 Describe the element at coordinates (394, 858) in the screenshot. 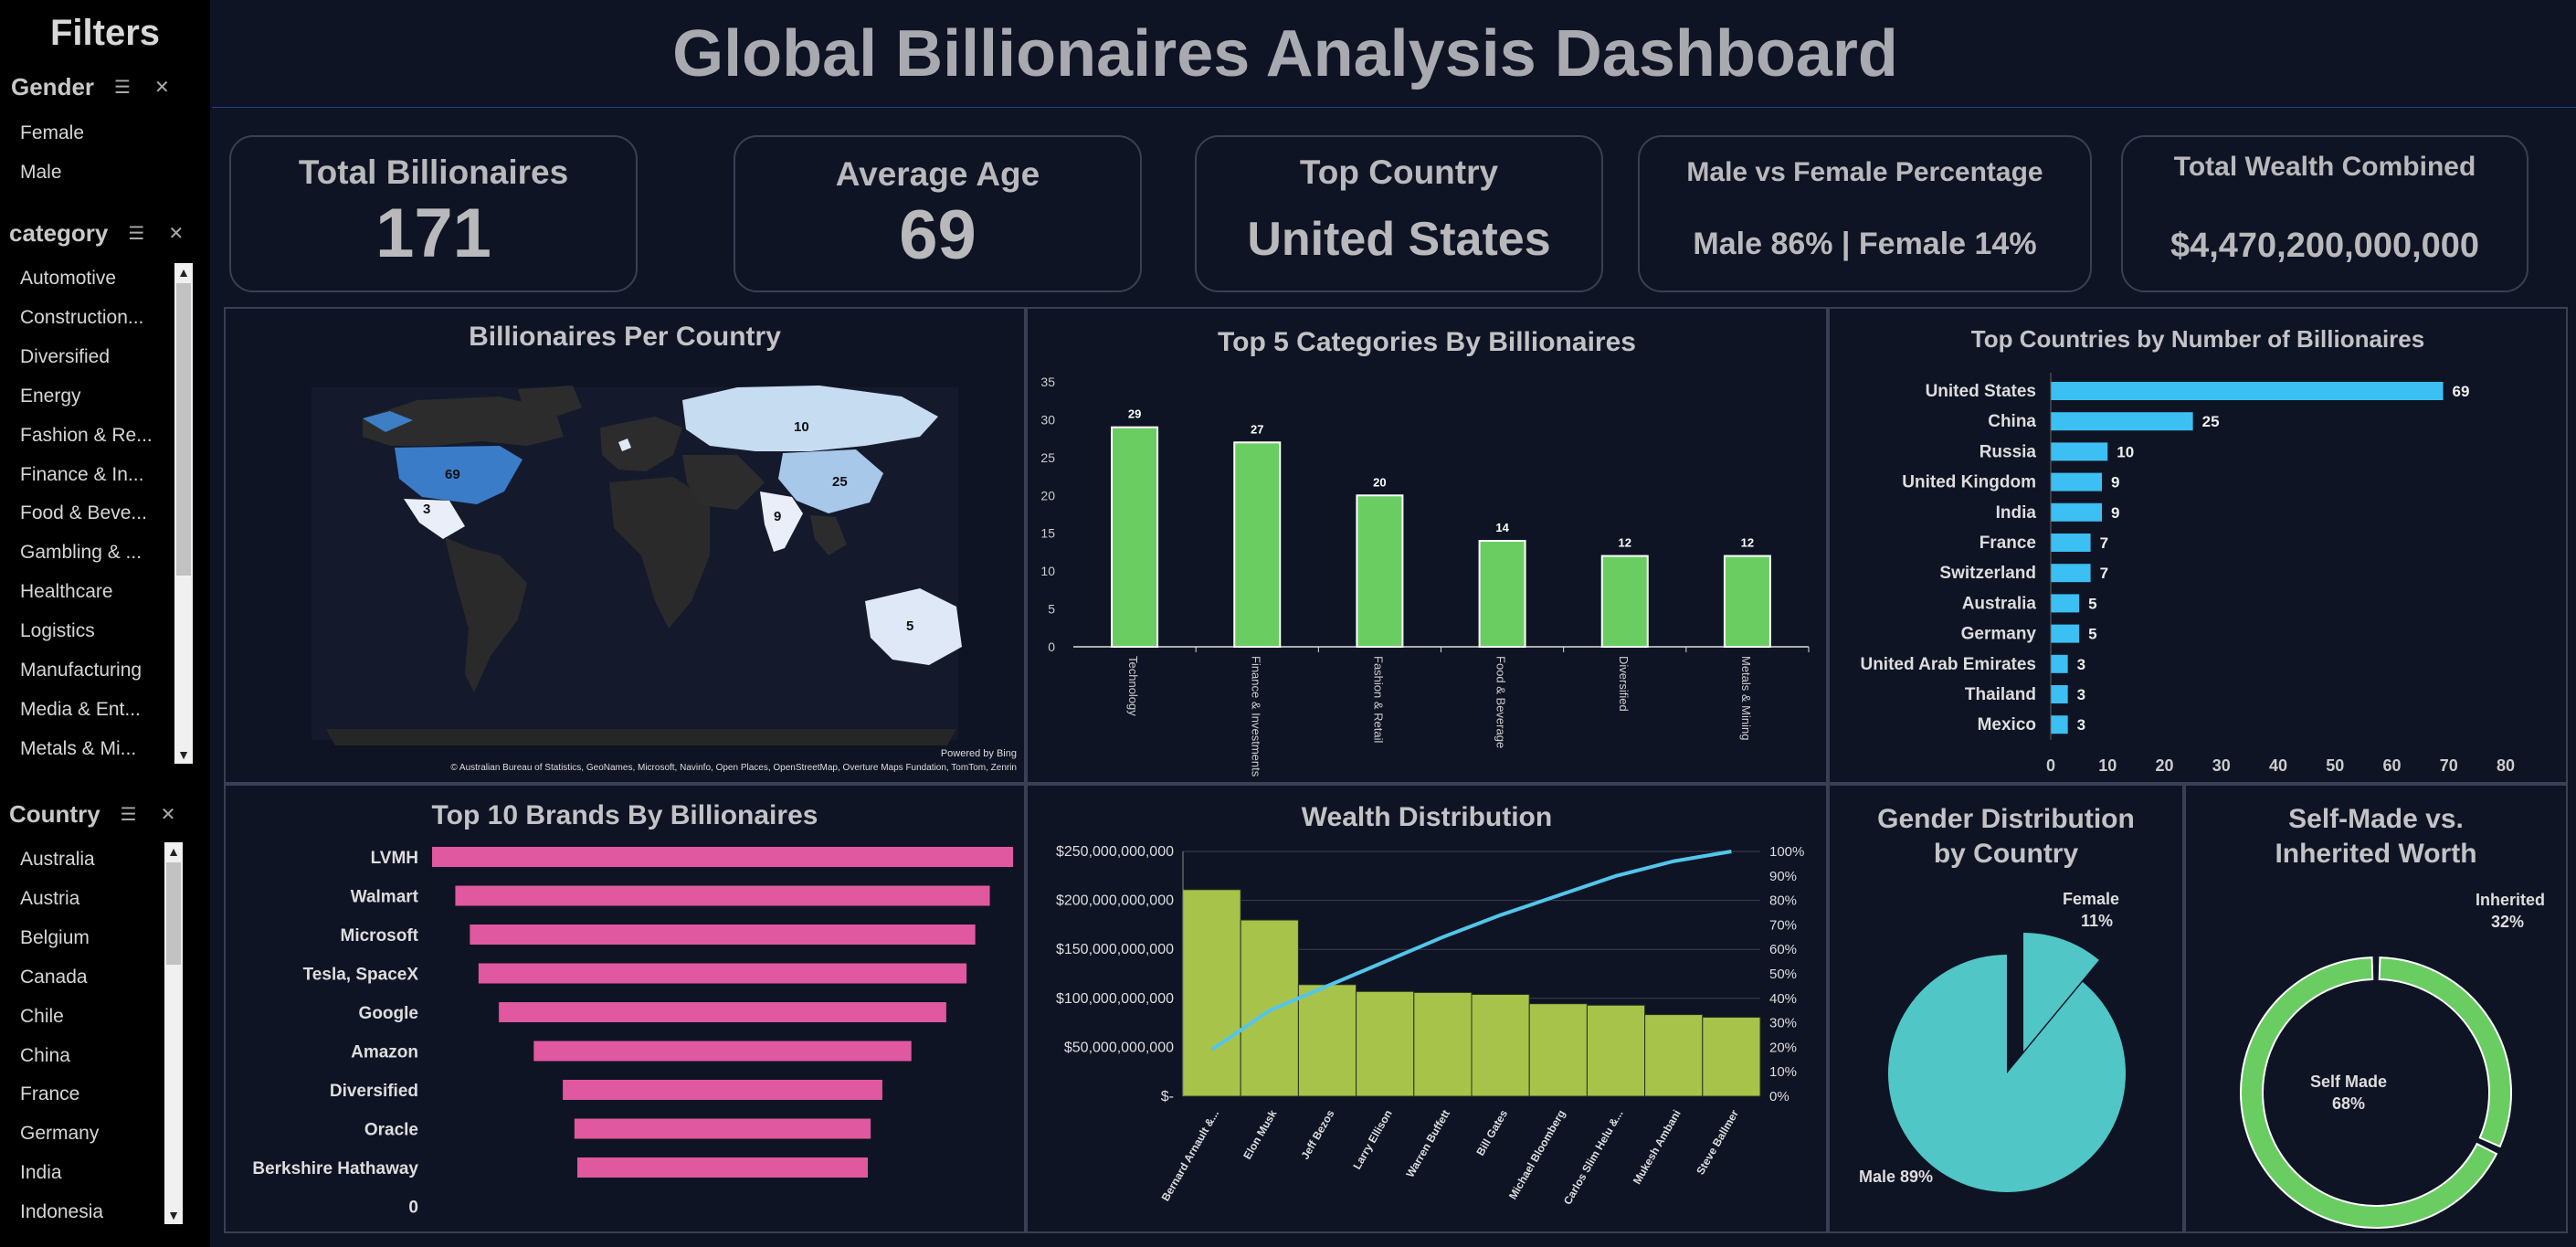

I see `y-tick-label: LVMH` at that location.